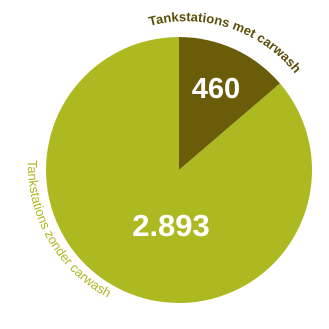 This screenshot has height=329, width=329. What do you see at coordinates (216, 89) in the screenshot?
I see `slice-value-met-carwash: 460` at bounding box center [216, 89].